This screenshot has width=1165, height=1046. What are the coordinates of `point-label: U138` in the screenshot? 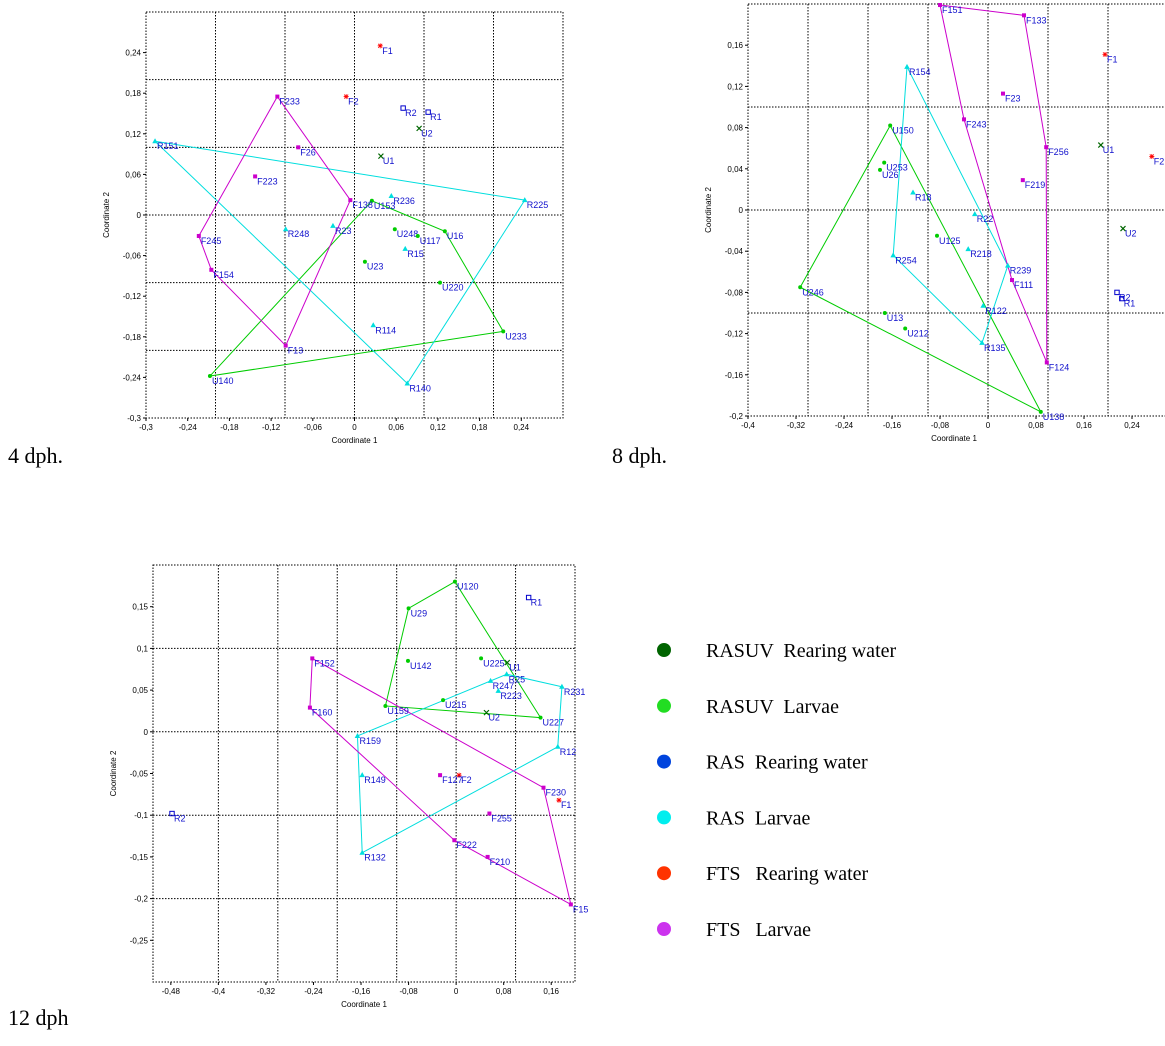 It's located at (1054, 417).